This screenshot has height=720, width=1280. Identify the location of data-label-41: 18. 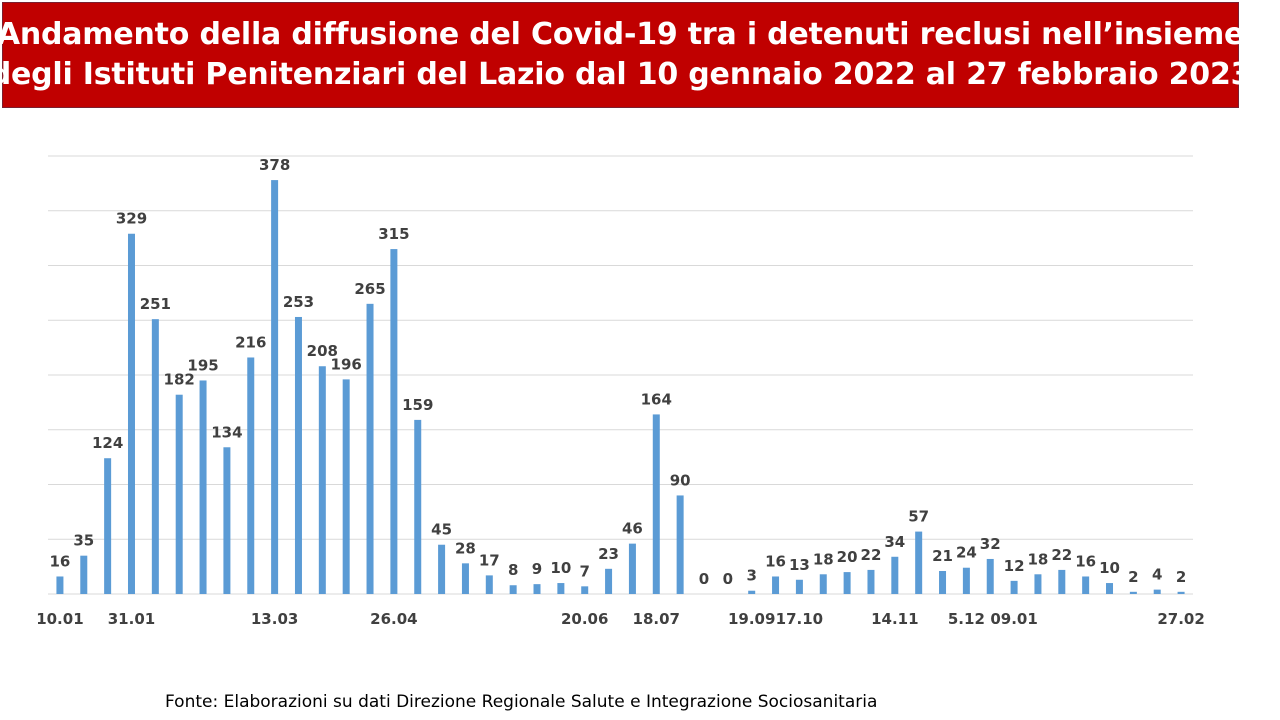
(1038, 559).